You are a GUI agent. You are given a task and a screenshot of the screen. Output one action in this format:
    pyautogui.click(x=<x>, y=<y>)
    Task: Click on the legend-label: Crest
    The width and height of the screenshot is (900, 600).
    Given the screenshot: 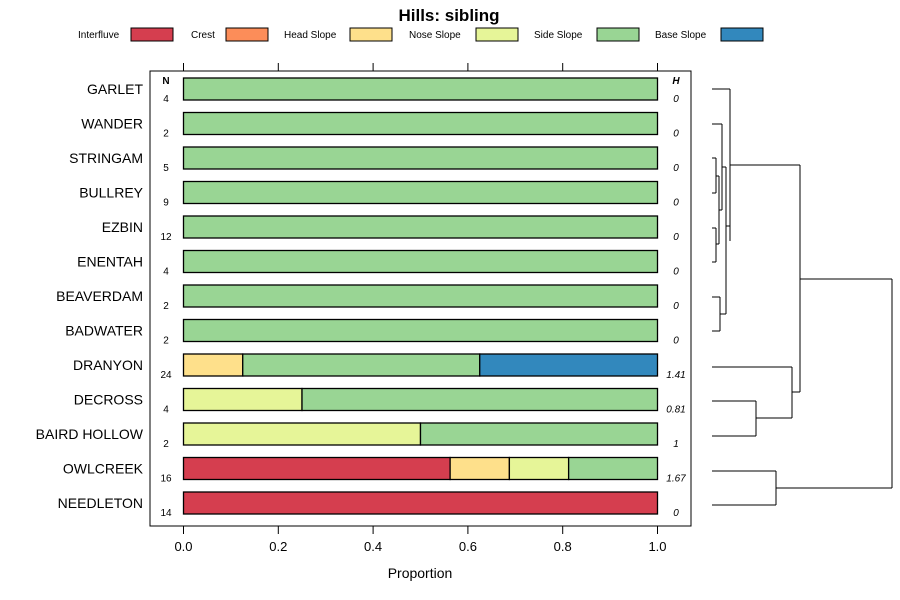 What is the action you would take?
    pyautogui.click(x=203, y=35)
    